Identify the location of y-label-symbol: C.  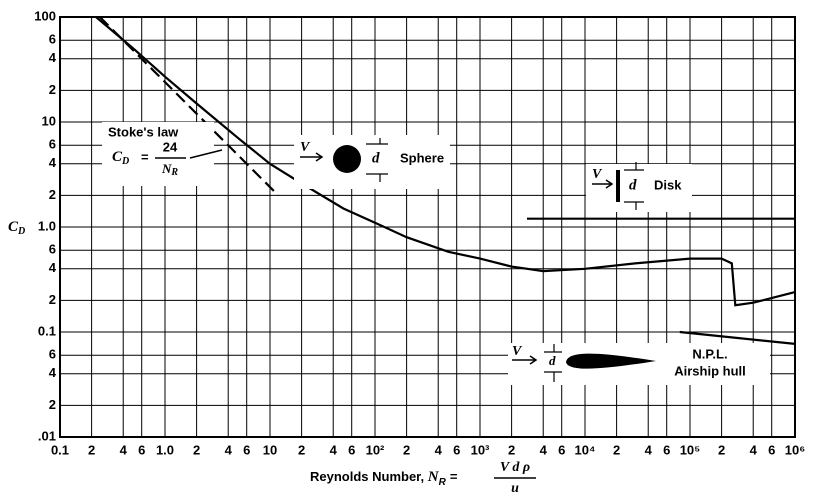
(13, 227).